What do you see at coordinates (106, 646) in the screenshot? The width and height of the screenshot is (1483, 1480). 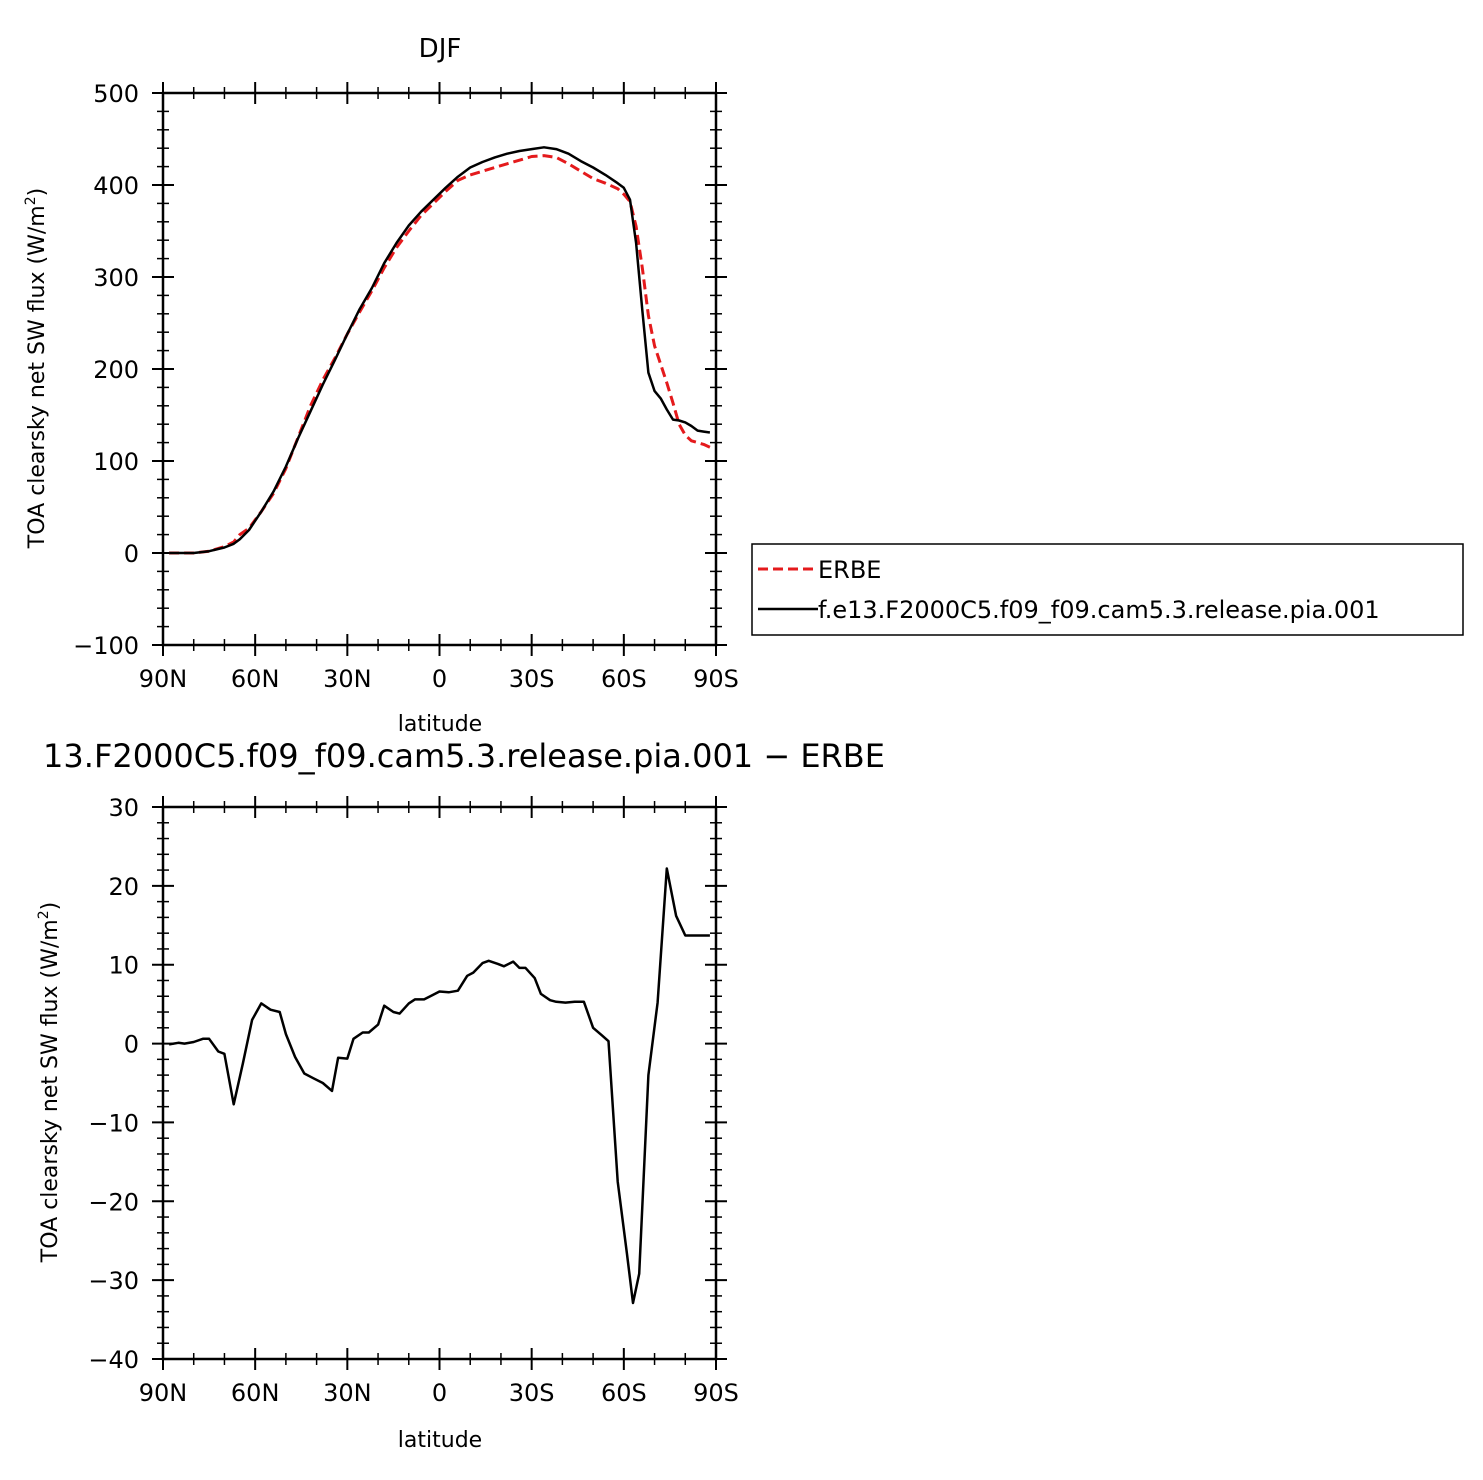 I see `top-y-tick-label: −100` at bounding box center [106, 646].